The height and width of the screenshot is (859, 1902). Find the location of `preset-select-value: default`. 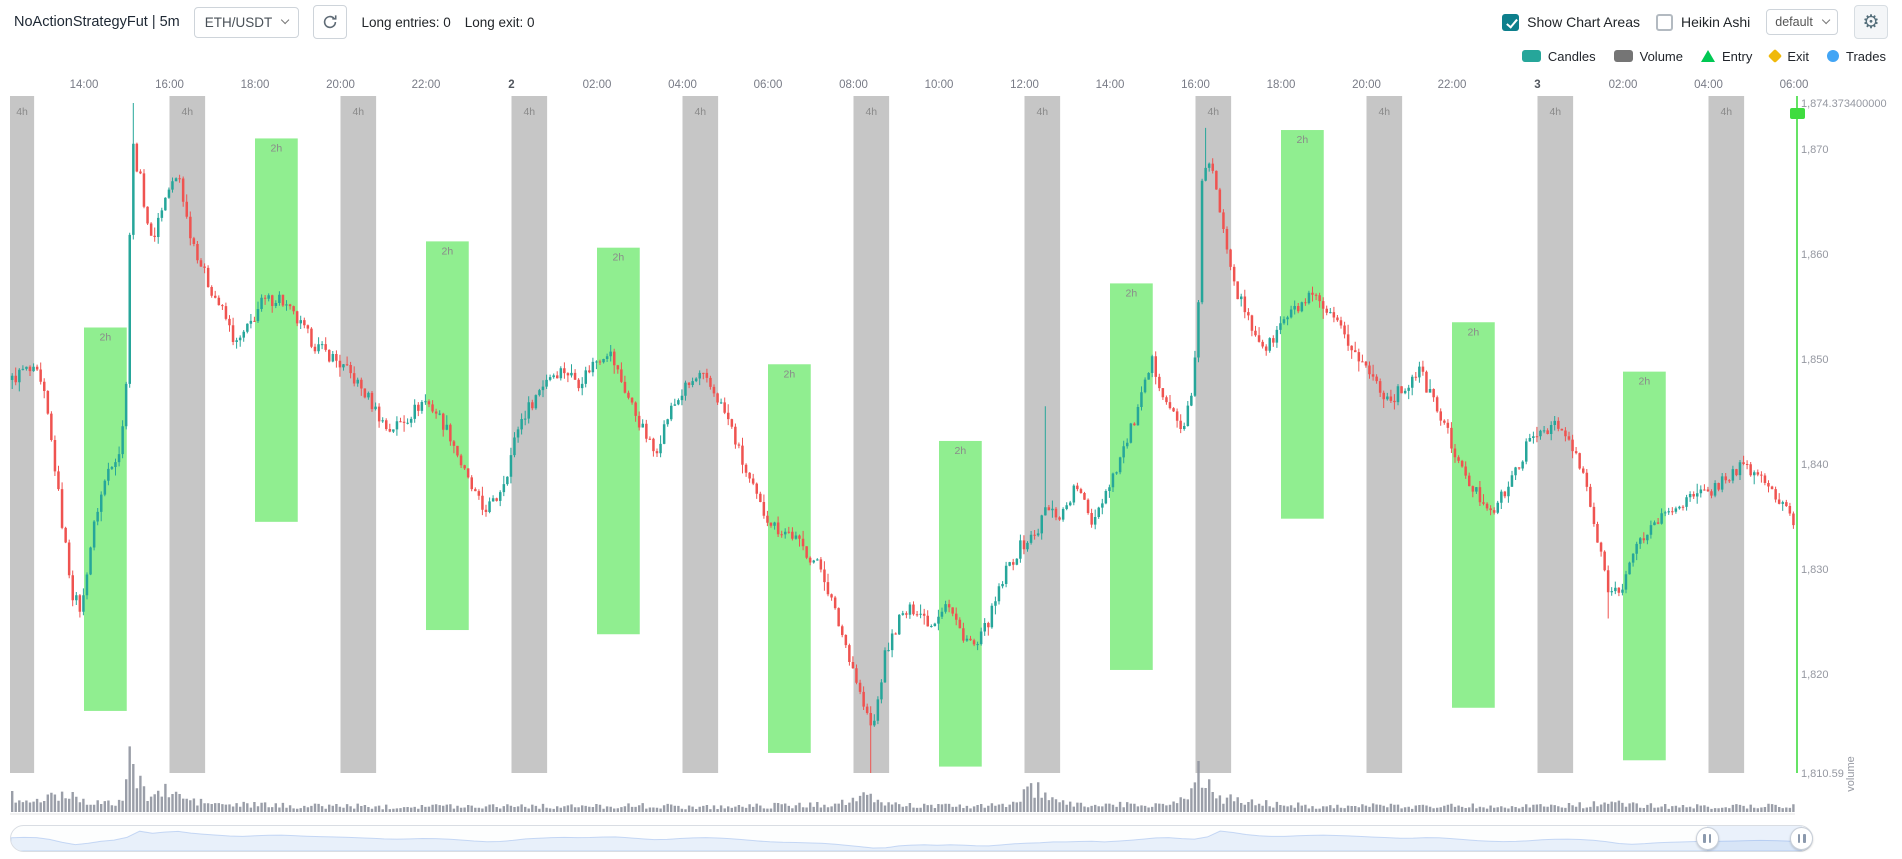

preset-select-value: default is located at coordinates (1794, 22).